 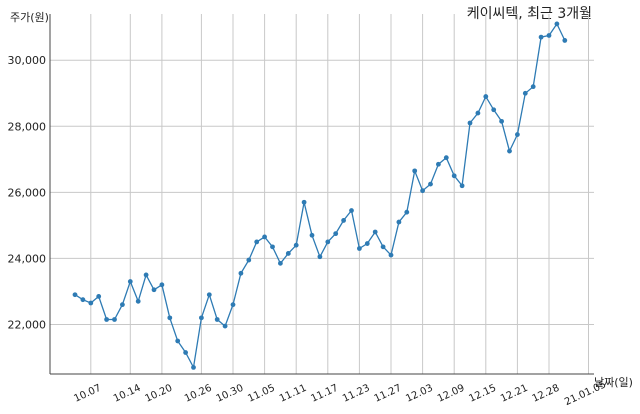 I want to click on x-tick-label: 11.11, so click(x=293, y=394).